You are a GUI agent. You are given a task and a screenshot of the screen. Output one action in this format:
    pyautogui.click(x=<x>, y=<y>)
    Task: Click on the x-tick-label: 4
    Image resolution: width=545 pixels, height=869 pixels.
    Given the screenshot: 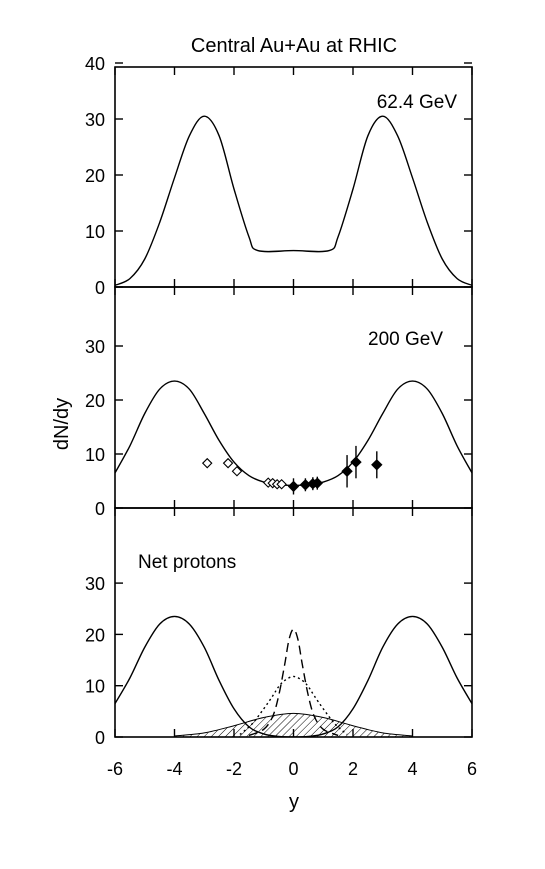 What is the action you would take?
    pyautogui.click(x=412, y=769)
    